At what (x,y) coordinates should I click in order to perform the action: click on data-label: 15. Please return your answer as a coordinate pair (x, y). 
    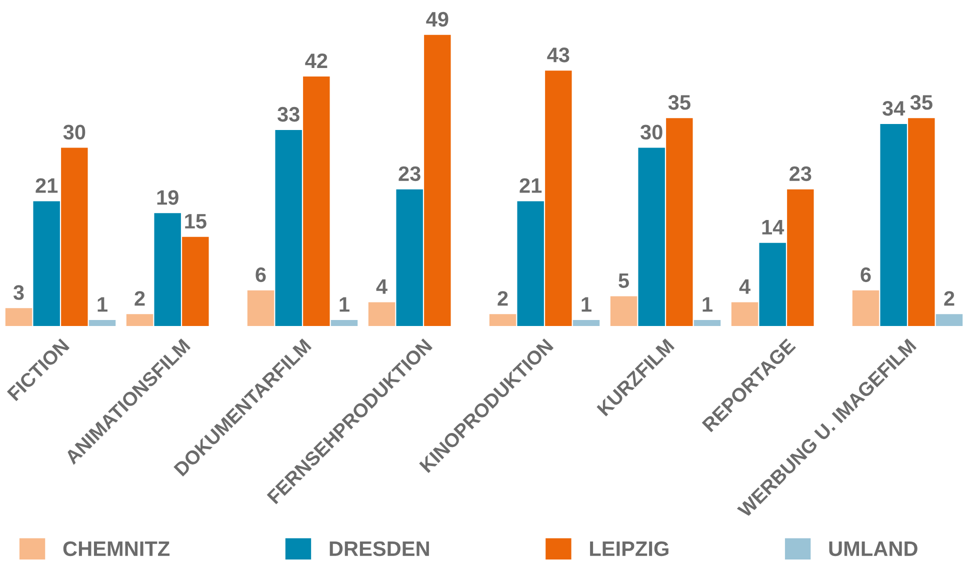
    Looking at the image, I should click on (195, 221).